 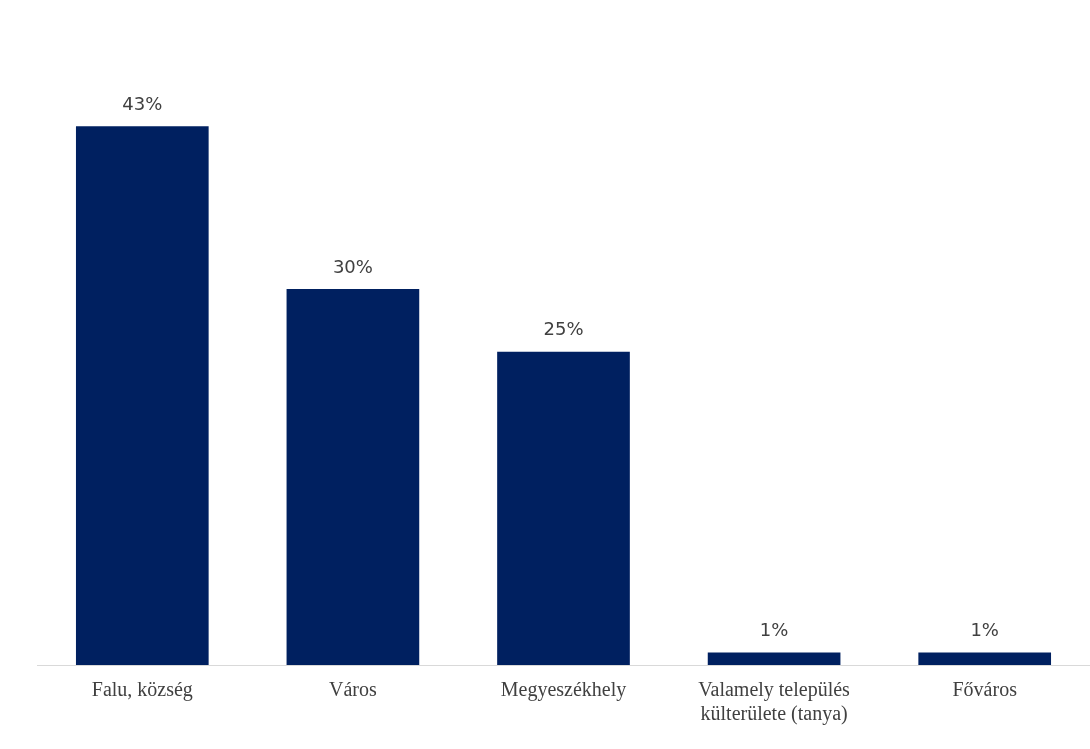 What do you see at coordinates (142, 690) in the screenshot?
I see `x-tick-label: Falu, község` at bounding box center [142, 690].